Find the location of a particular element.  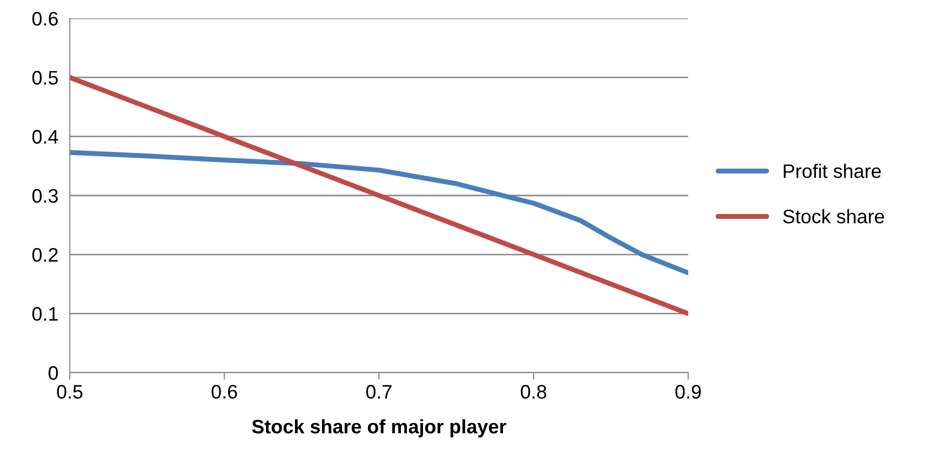

y-tick-label: 0.3 is located at coordinates (45, 195).